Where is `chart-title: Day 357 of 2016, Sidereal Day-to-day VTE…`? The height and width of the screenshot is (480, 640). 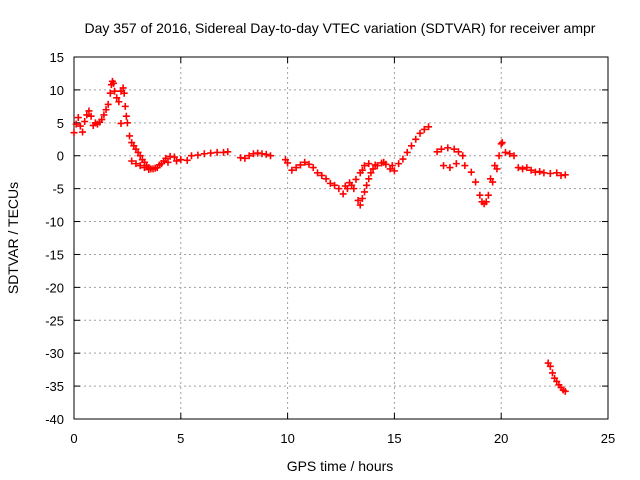
chart-title: Day 357 of 2016, Sidereal Day-to-day VTE… is located at coordinates (340, 28).